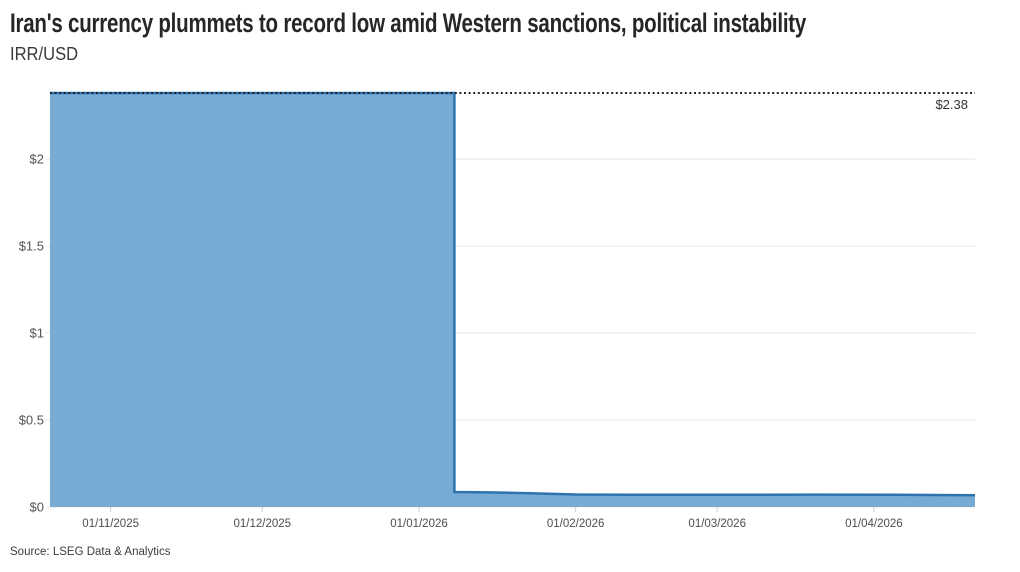  What do you see at coordinates (90, 552) in the screenshot?
I see `source-attribution: Source: LSEG Data & Analytics` at bounding box center [90, 552].